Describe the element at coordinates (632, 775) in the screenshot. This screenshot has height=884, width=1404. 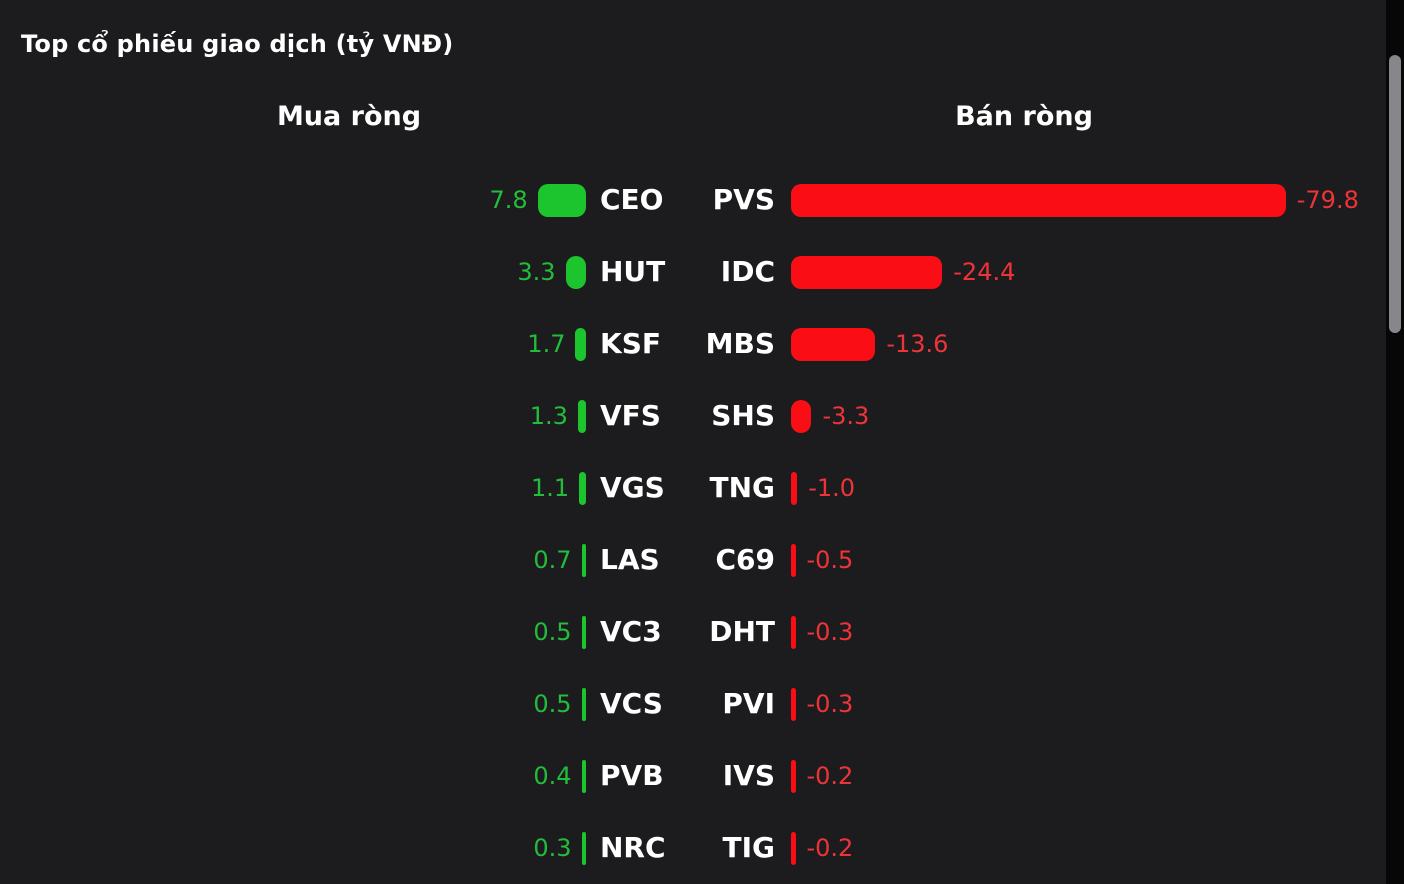
I see `buy-ticker: PVB` at that location.